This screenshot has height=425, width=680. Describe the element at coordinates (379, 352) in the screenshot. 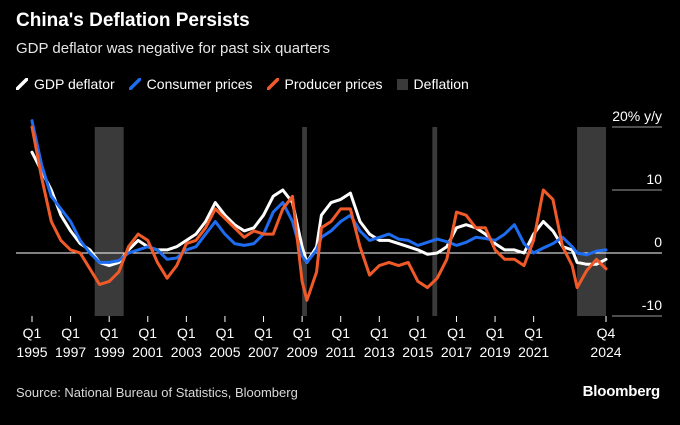

I see `x-tick-label-year: 2013` at that location.